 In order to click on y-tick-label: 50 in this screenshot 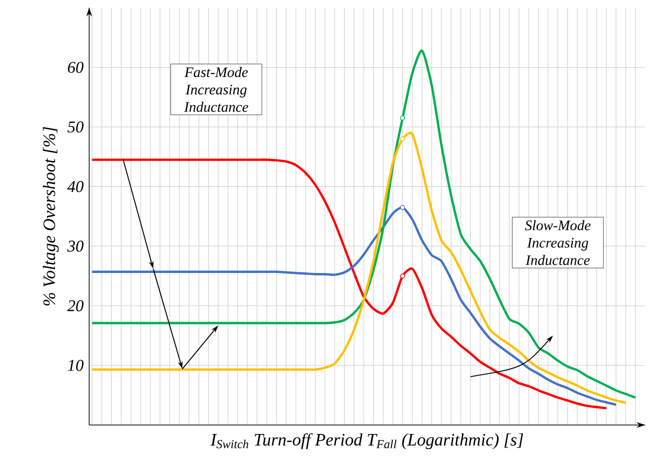, I will do `click(76, 127)`.